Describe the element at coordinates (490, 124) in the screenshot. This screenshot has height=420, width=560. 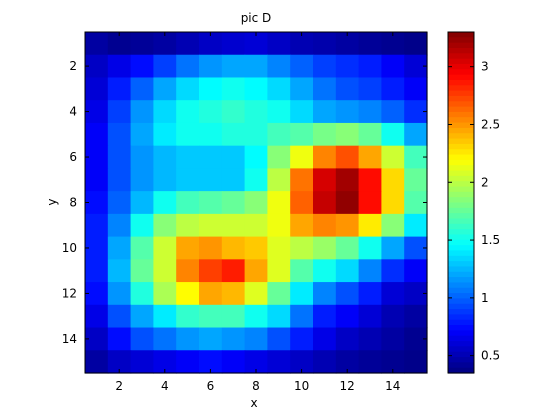
I see `colorbar-tick-label: 2.5` at that location.